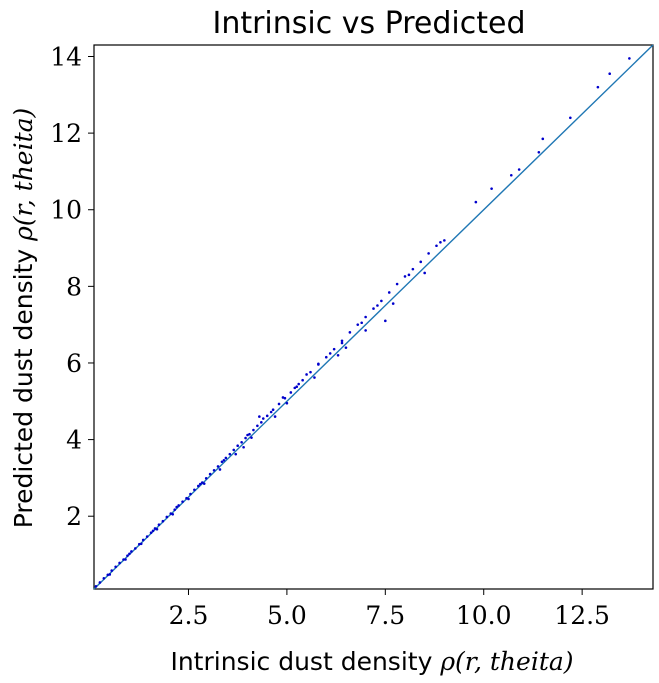 The image size is (659, 683). I want to click on x-ticks: 2.5 5.0 7.5 10.0 12.5, so click(389, 609).